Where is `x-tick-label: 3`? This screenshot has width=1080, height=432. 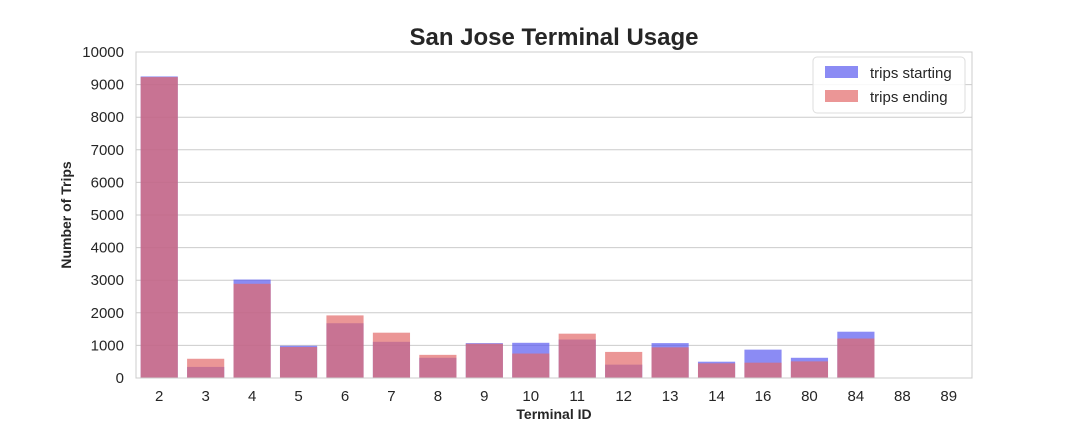 x-tick-label: 3 is located at coordinates (205, 396).